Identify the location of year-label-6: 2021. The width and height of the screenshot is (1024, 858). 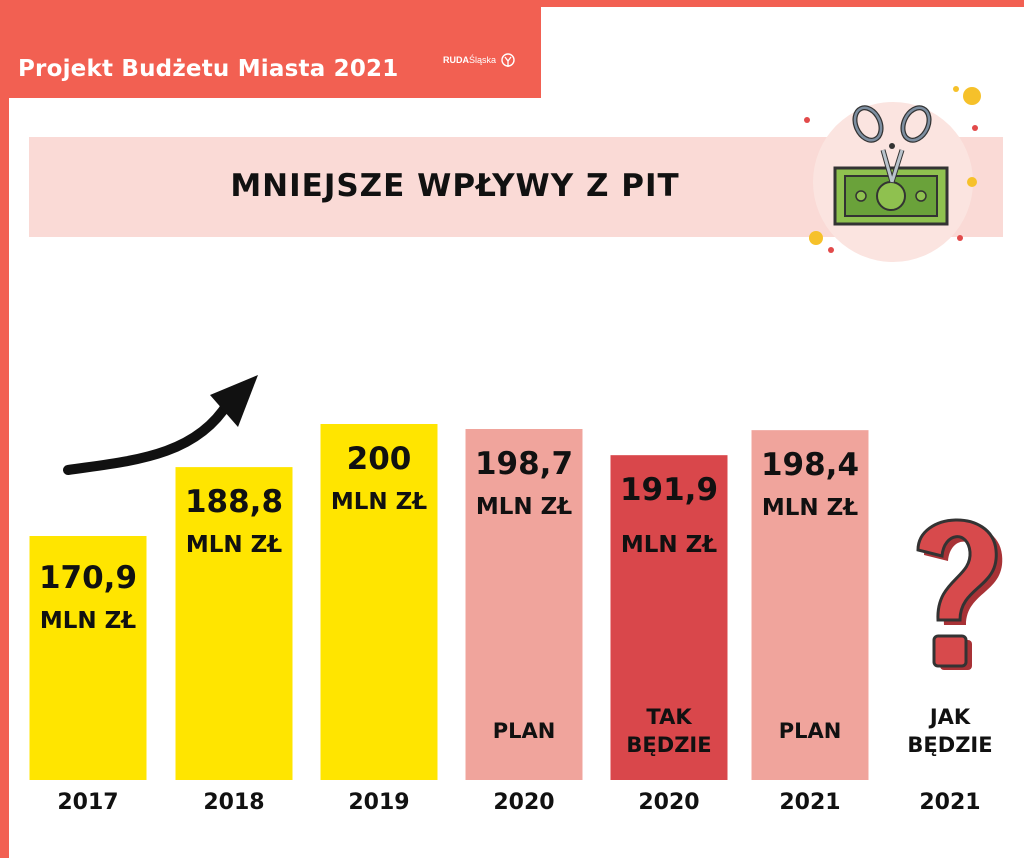
(949, 802).